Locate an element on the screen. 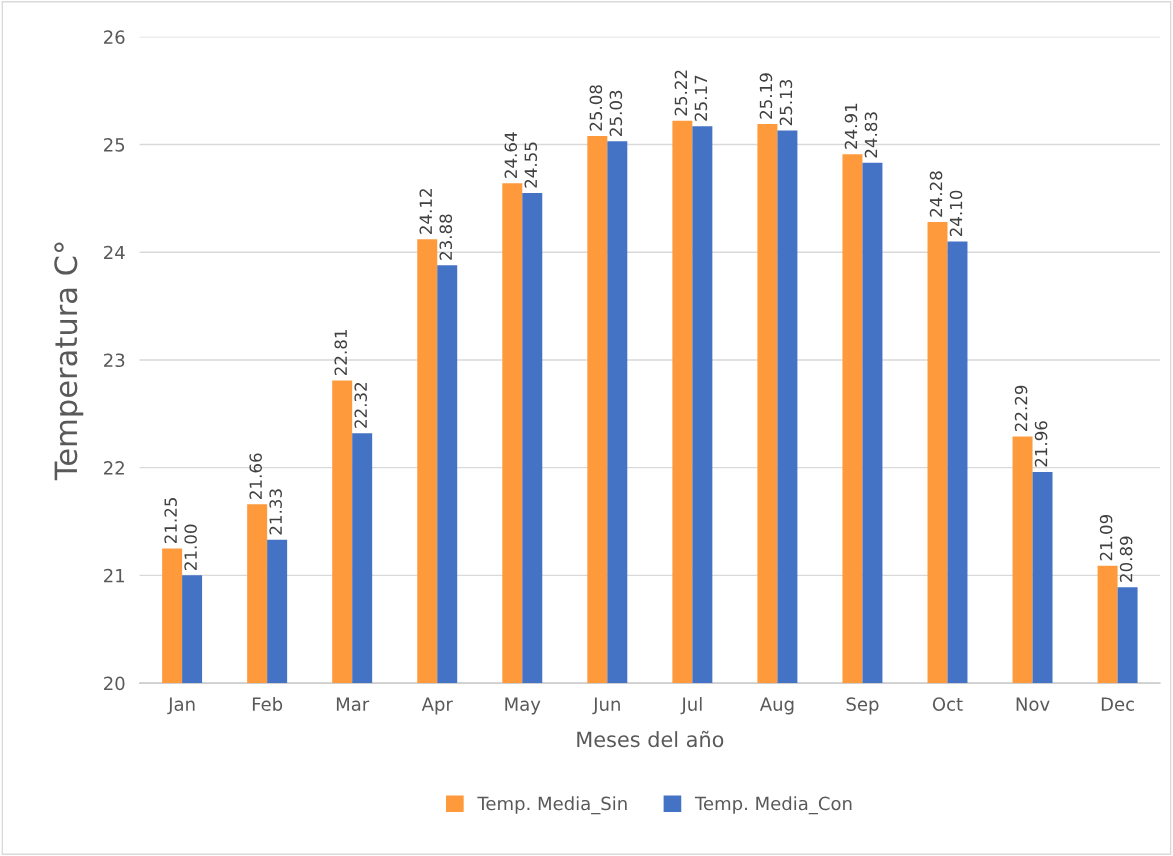 Image resolution: width=1173 pixels, height=856 pixels. data-label: 24.91 is located at coordinates (851, 126).